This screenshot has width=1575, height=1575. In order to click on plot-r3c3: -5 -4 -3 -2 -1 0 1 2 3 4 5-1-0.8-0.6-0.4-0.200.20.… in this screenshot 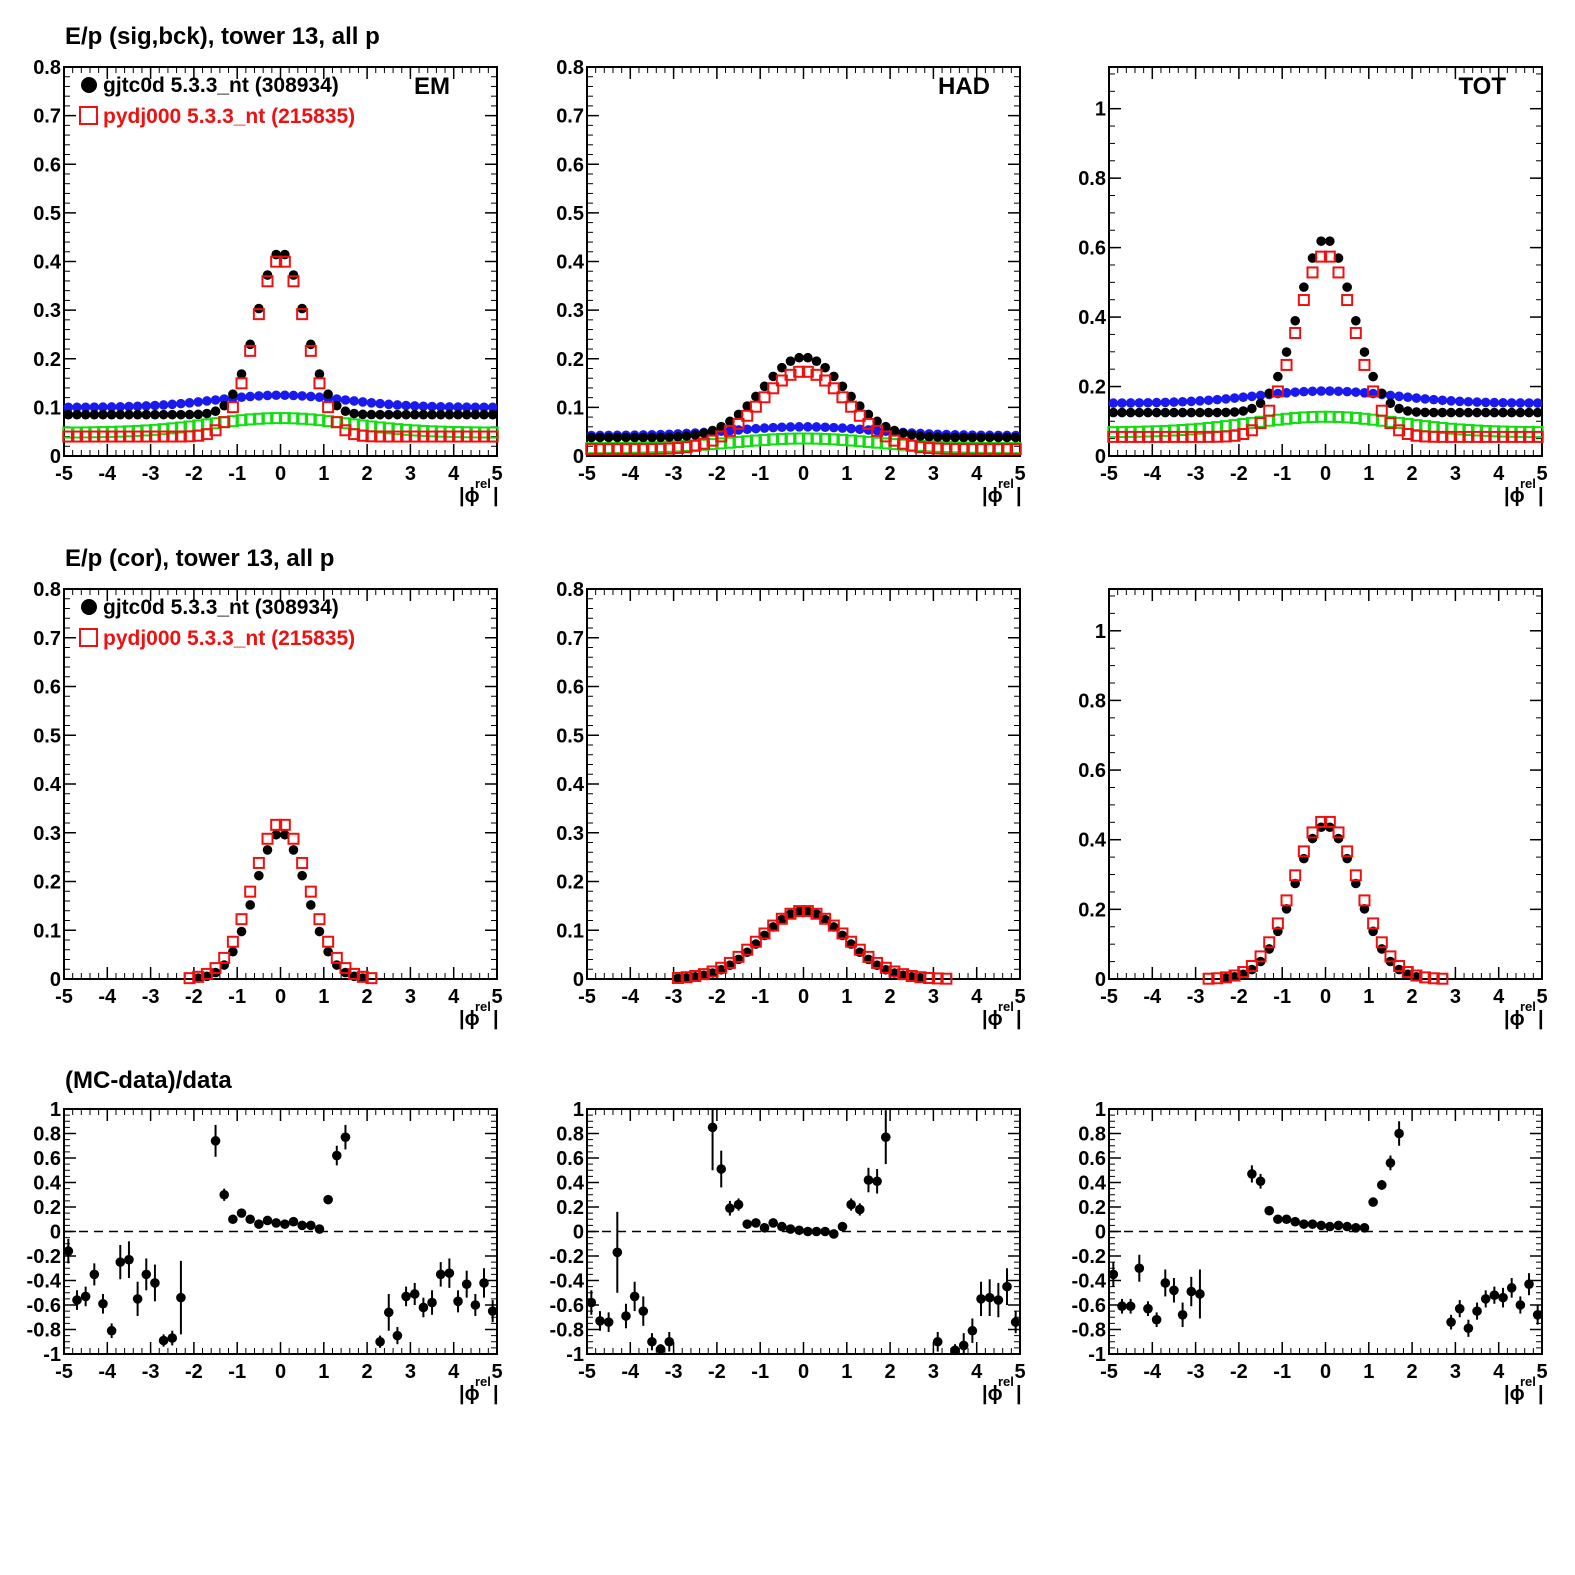, I will do `click(1310, 1252)`.